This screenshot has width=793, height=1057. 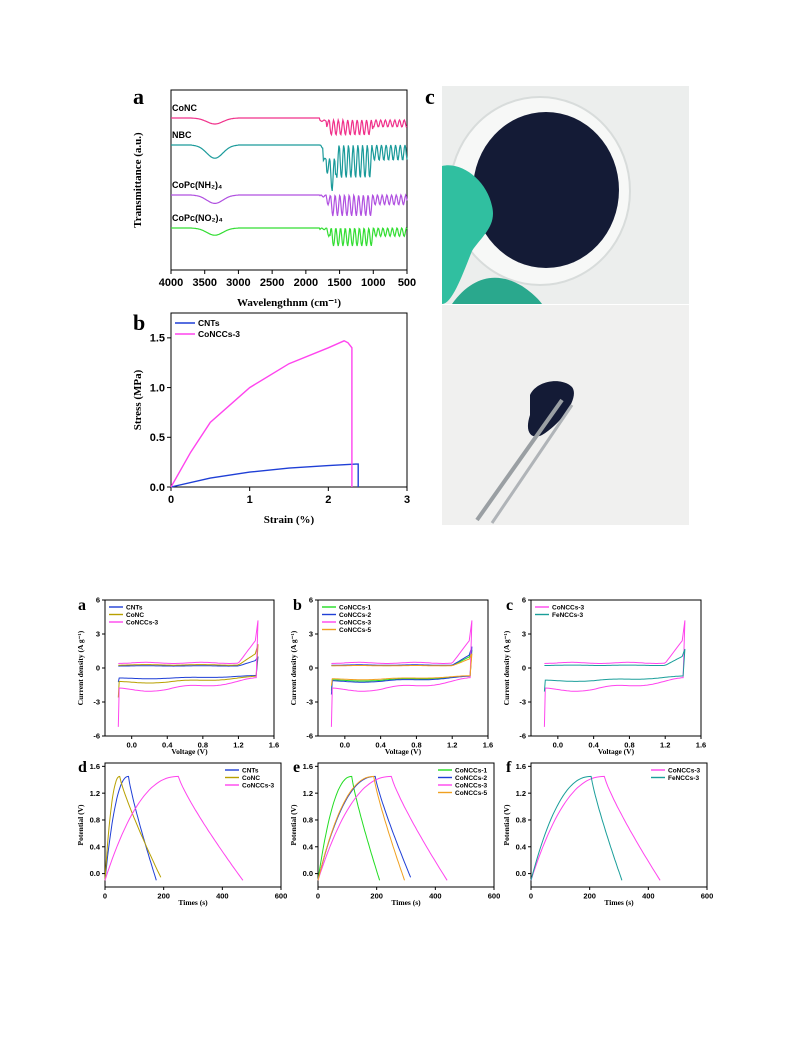 I want to click on x-tick-label: 0.8, so click(x=203, y=745).